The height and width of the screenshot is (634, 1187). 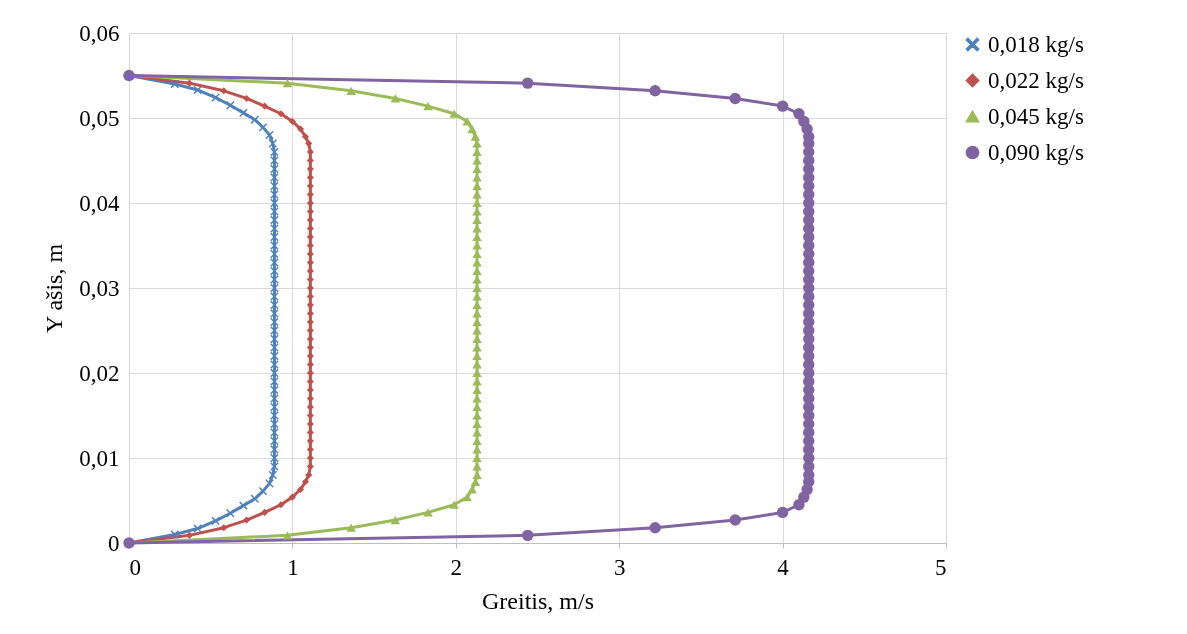 What do you see at coordinates (1036, 116) in the screenshot?
I see `legend-label: 0,045 kg/s` at bounding box center [1036, 116].